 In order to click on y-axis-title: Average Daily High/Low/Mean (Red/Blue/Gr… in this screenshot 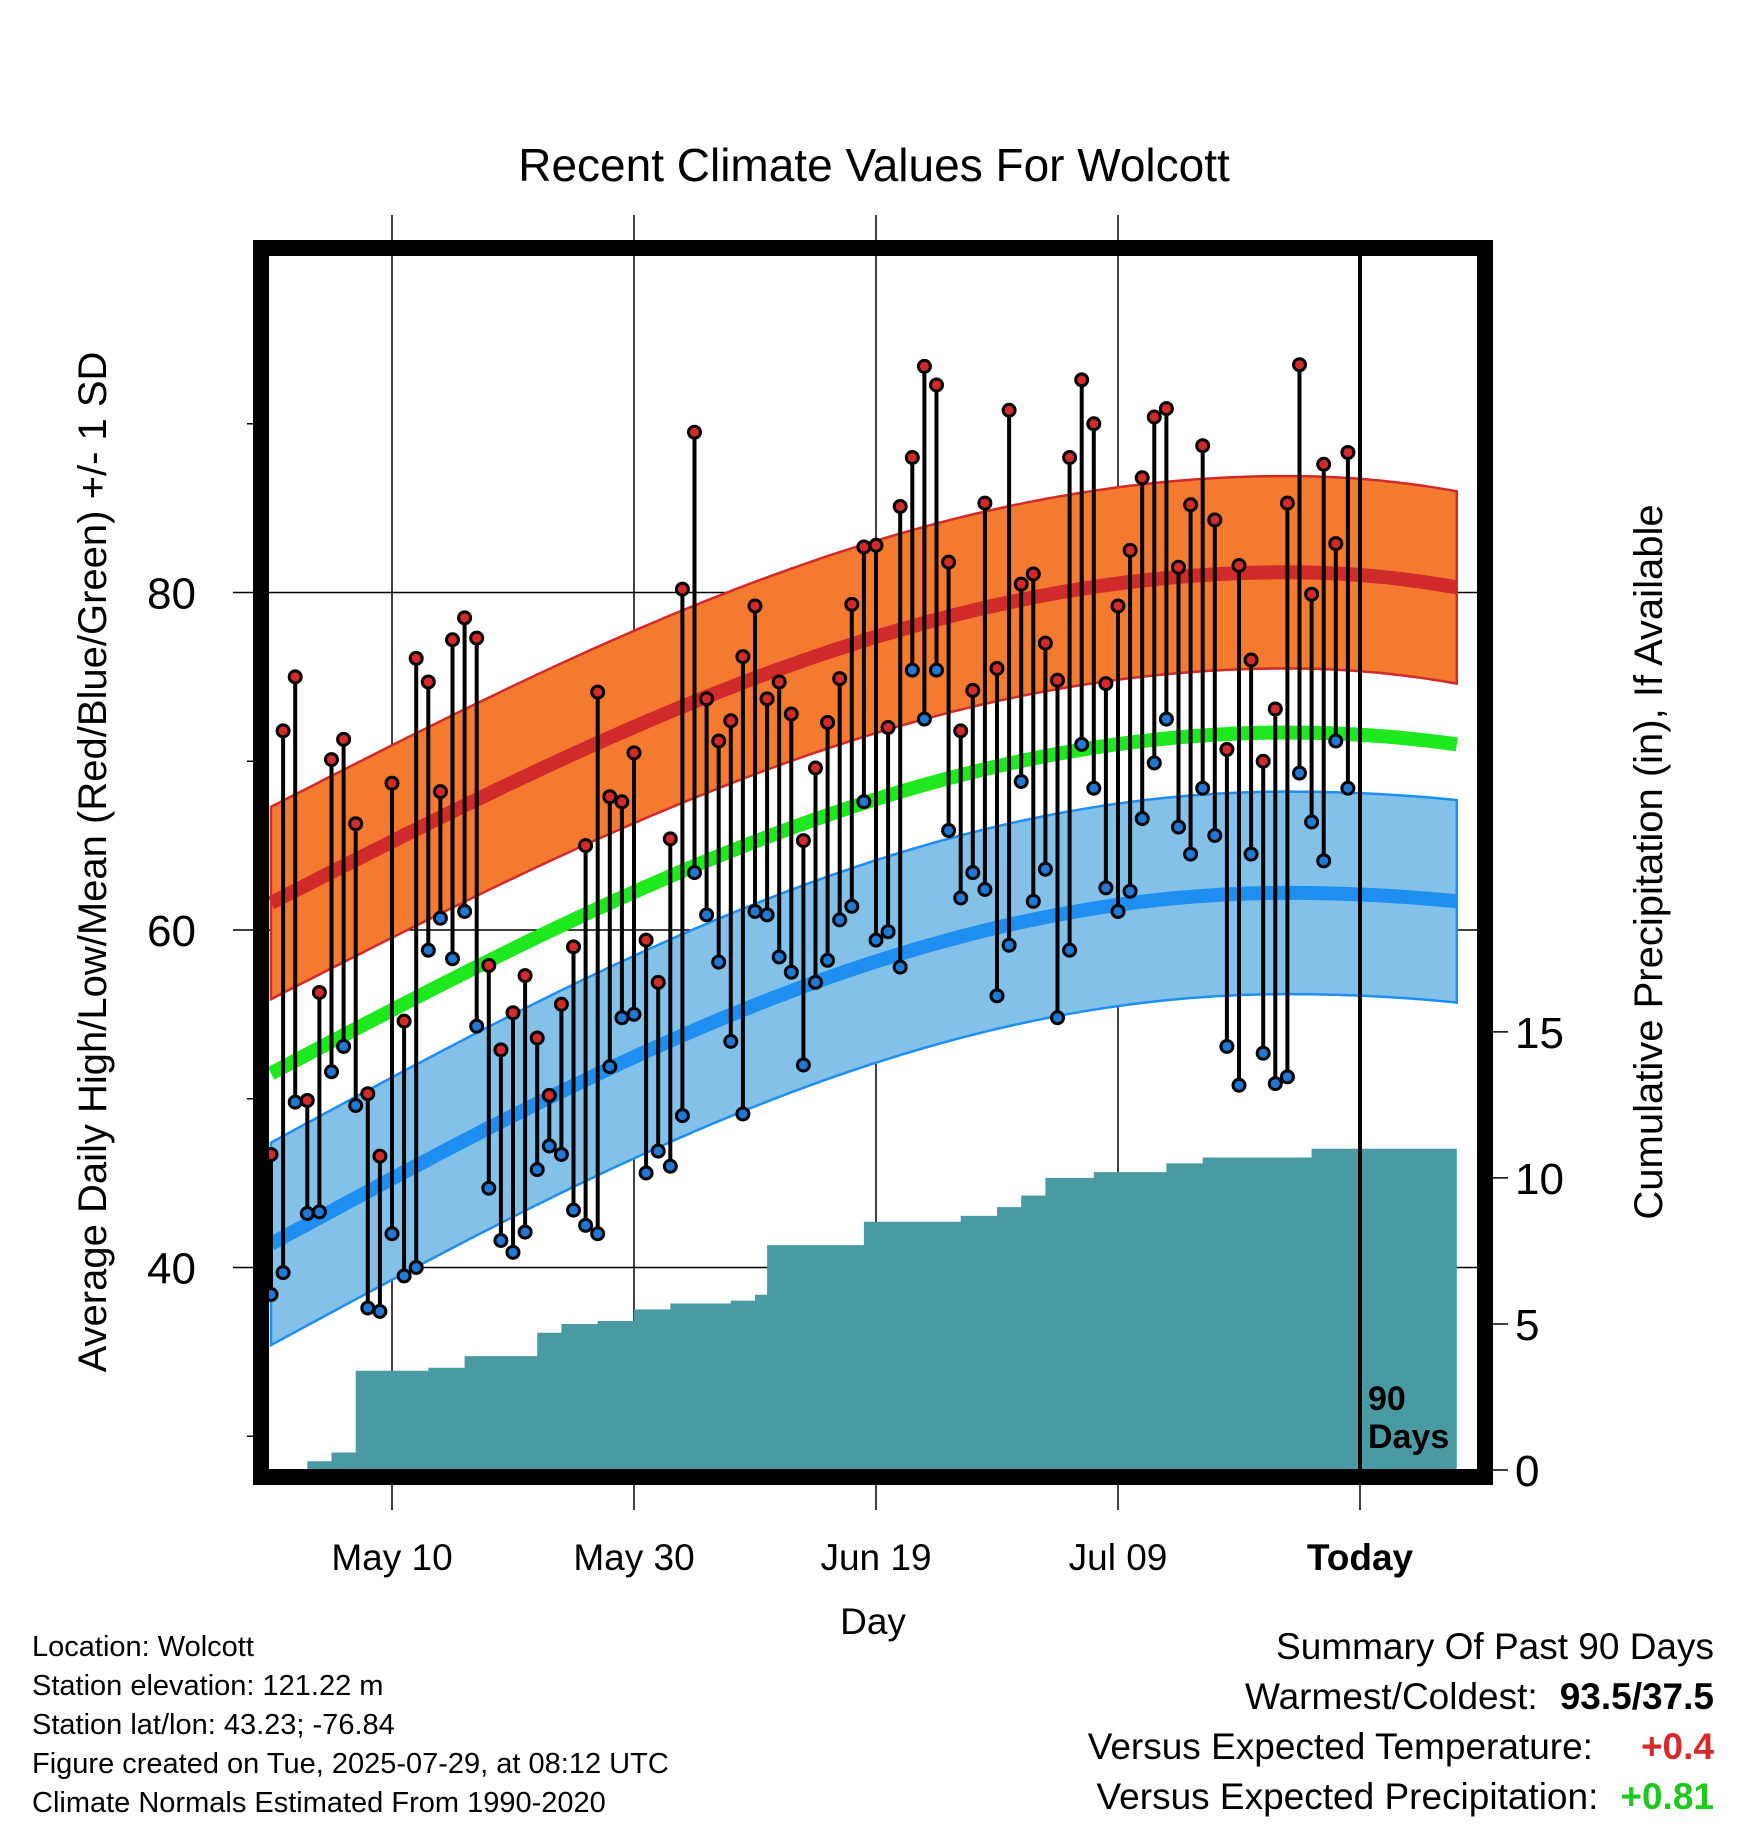, I will do `click(93, 862)`.